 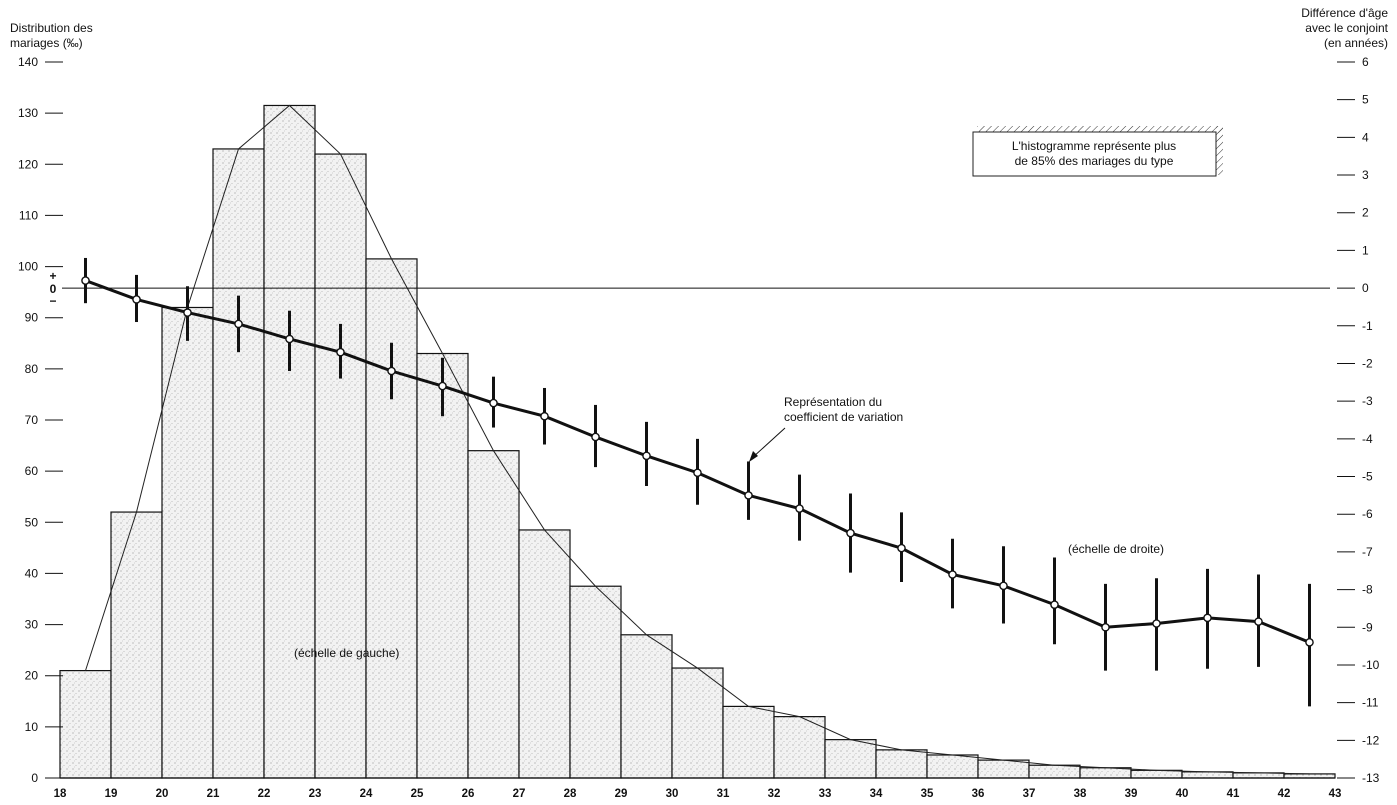 I want to click on right-axis-label-line-2: avec le conjoint, so click(x=1346, y=28).